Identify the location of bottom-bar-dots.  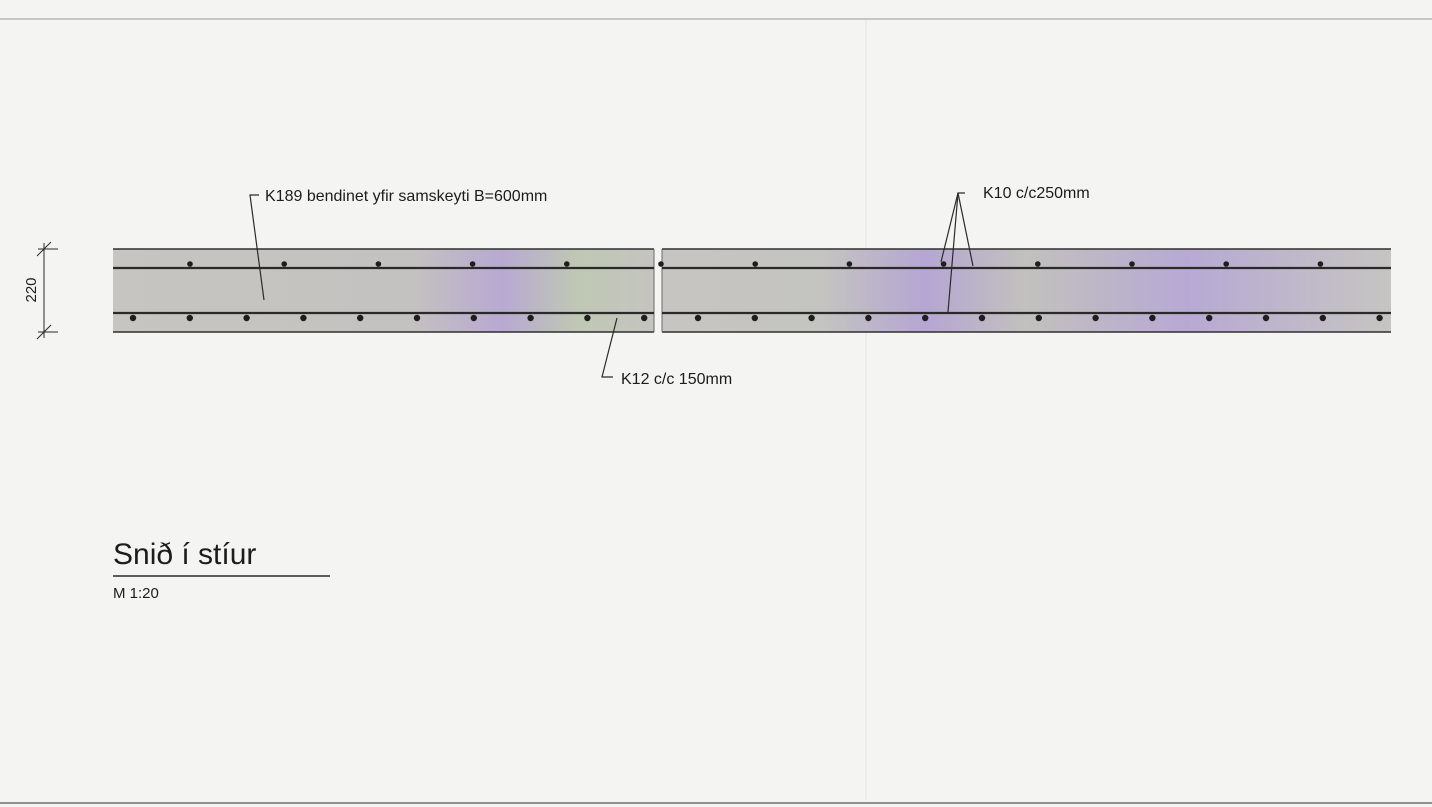
(756, 318).